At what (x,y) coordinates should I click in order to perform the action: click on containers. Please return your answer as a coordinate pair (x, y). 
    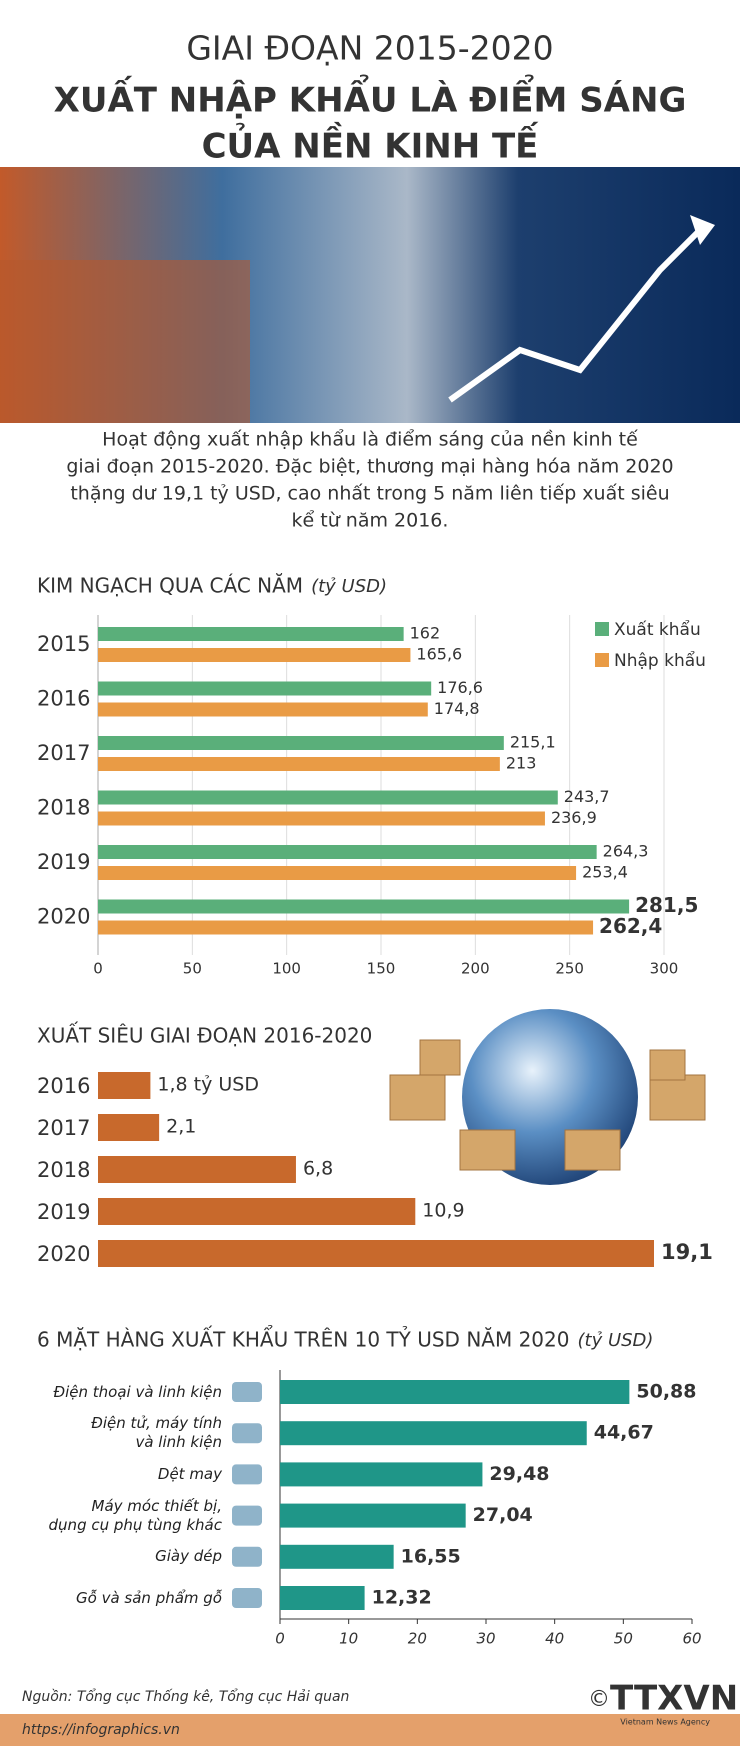
    Looking at the image, I should click on (125, 341).